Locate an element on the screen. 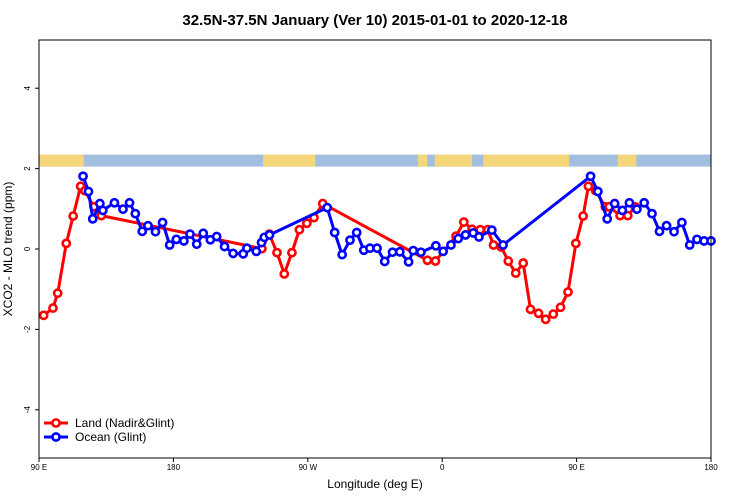  ocean-band is located at coordinates (375, 160).